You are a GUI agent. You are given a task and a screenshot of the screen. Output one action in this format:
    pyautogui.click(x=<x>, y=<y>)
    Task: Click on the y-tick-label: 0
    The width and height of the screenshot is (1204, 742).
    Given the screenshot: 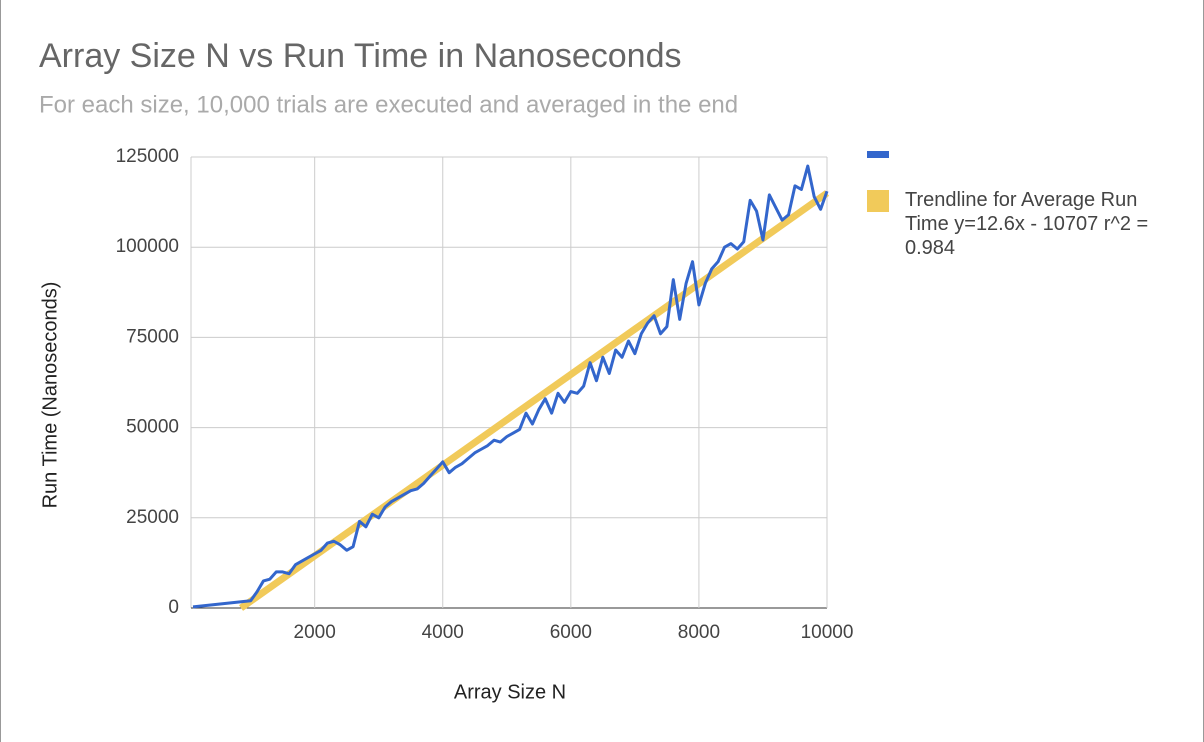 What is the action you would take?
    pyautogui.click(x=173, y=607)
    